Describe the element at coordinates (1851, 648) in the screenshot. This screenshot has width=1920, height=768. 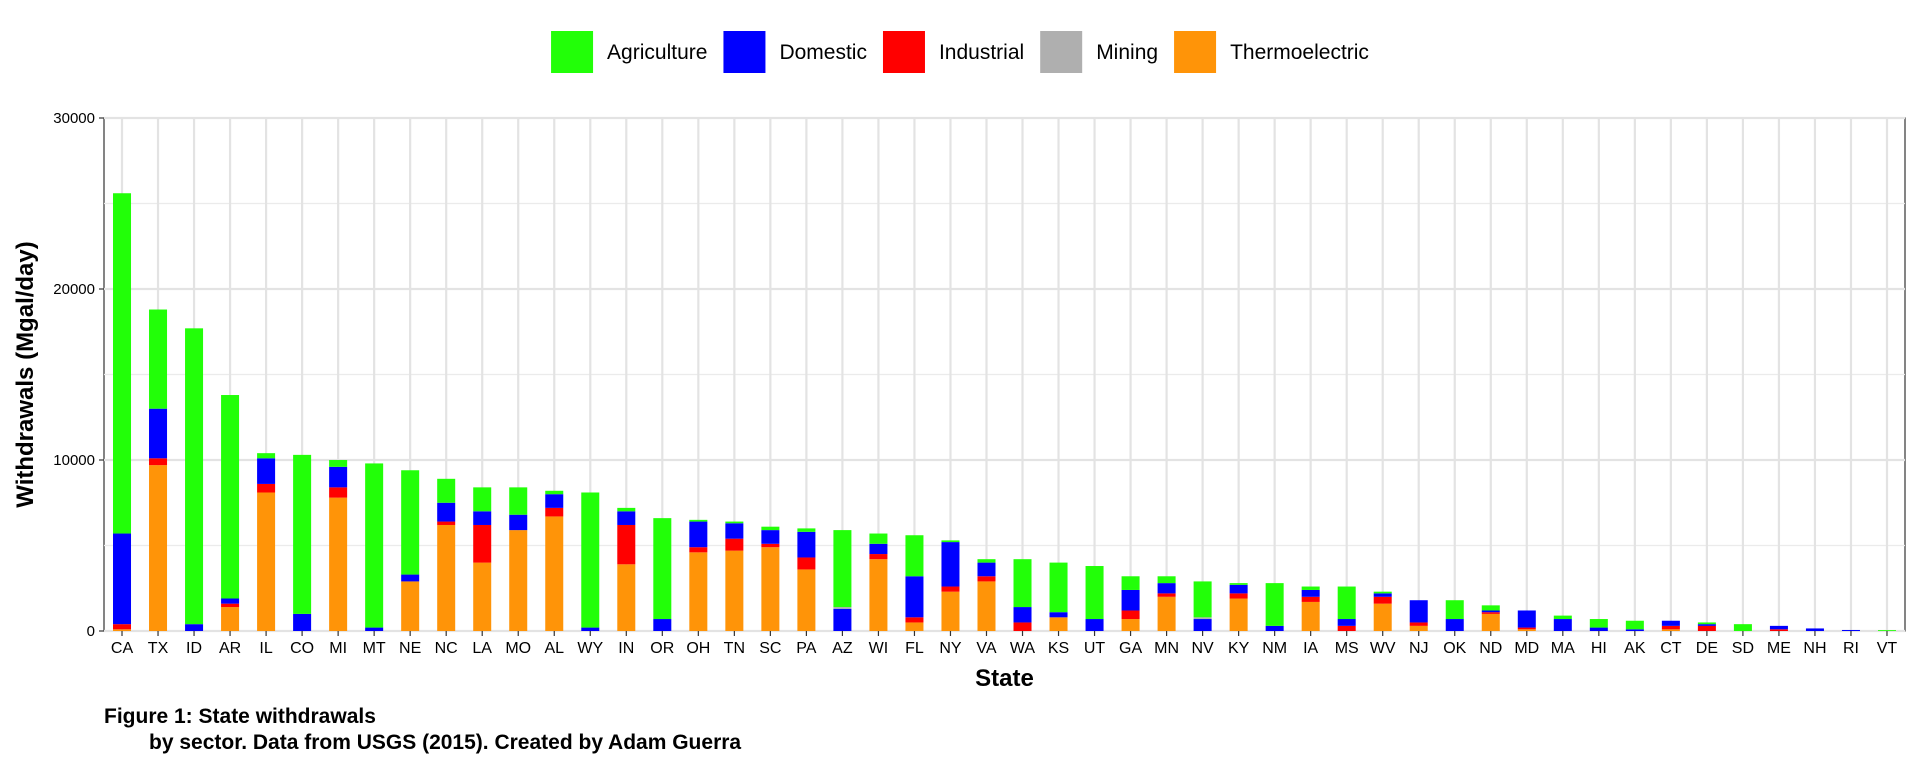
I see `x-tick-label: RI` at that location.